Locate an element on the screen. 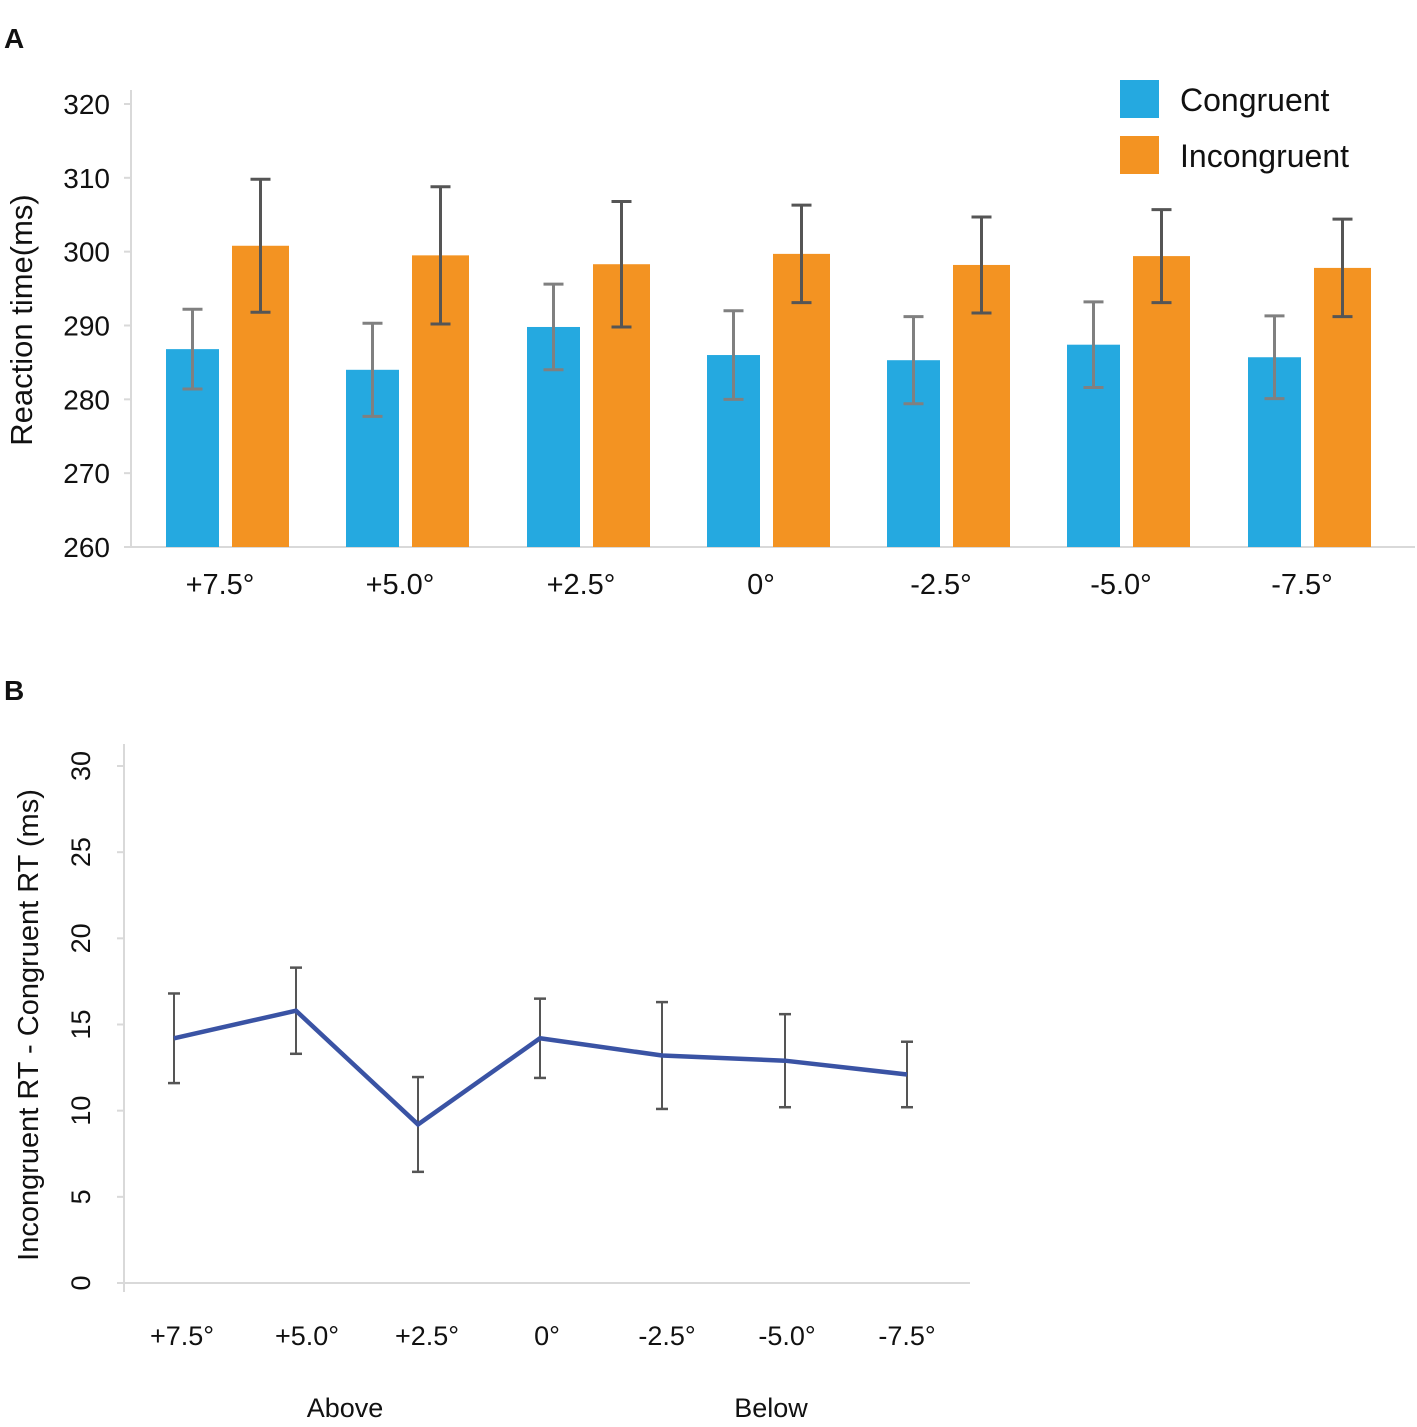 Image resolution: width=1417 pixels, height=1427 pixels. x-tick-label-b: +5.0° is located at coordinates (307, 1336).